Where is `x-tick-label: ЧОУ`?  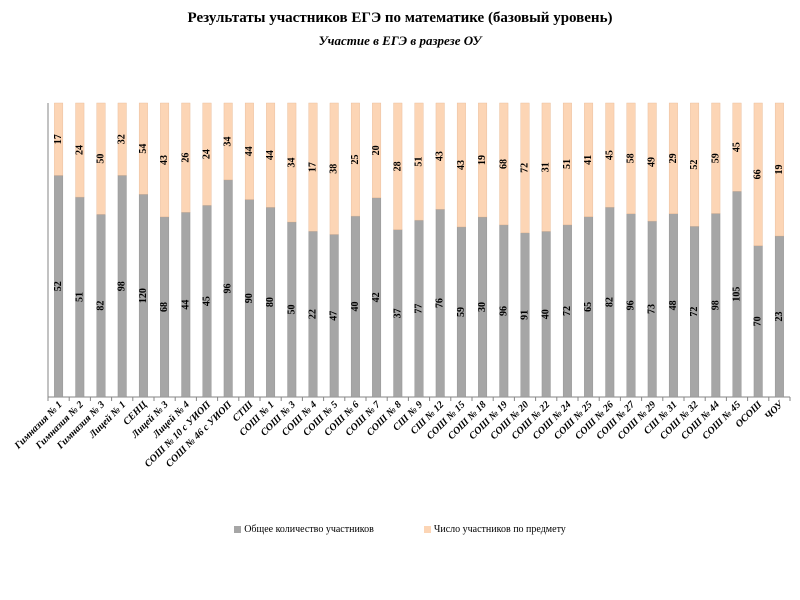
x-tick-label: ЧОУ is located at coordinates (774, 410).